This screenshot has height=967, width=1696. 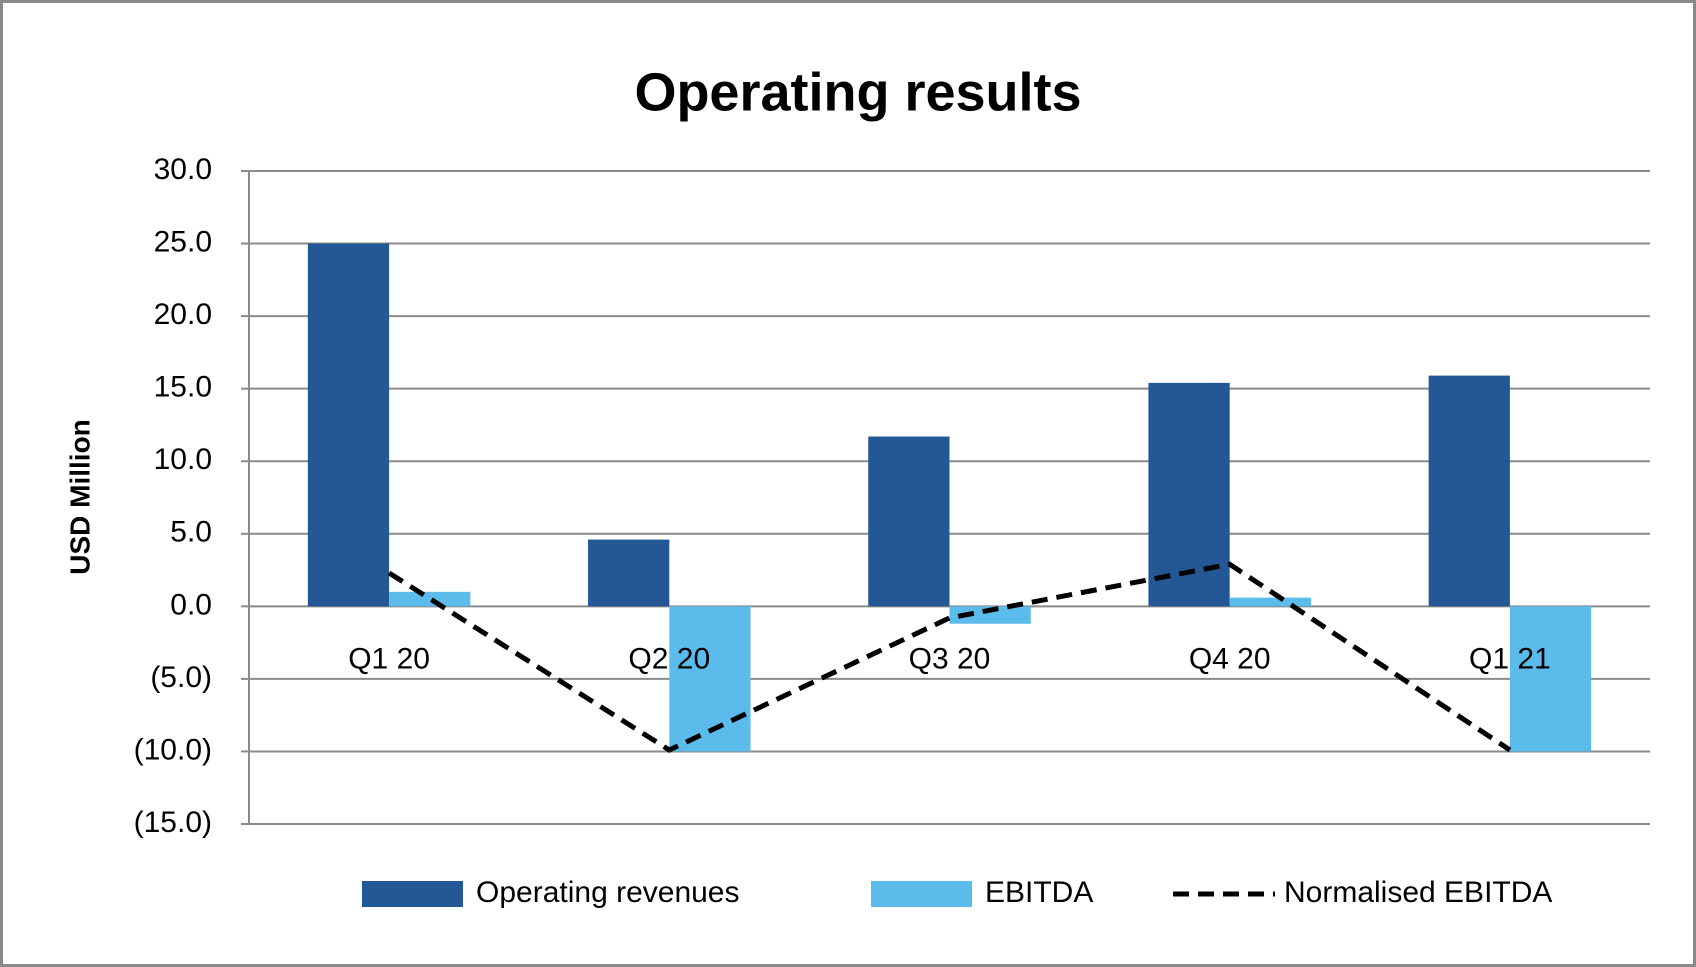 What do you see at coordinates (1510, 658) in the screenshot?
I see `x-tick-label: Q1 21` at bounding box center [1510, 658].